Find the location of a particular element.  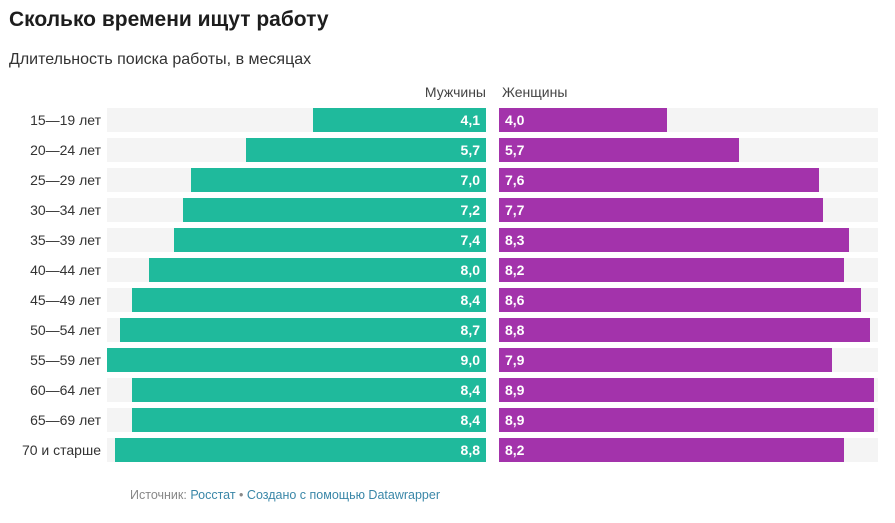

legend-men: Мужчины is located at coordinates (455, 92).